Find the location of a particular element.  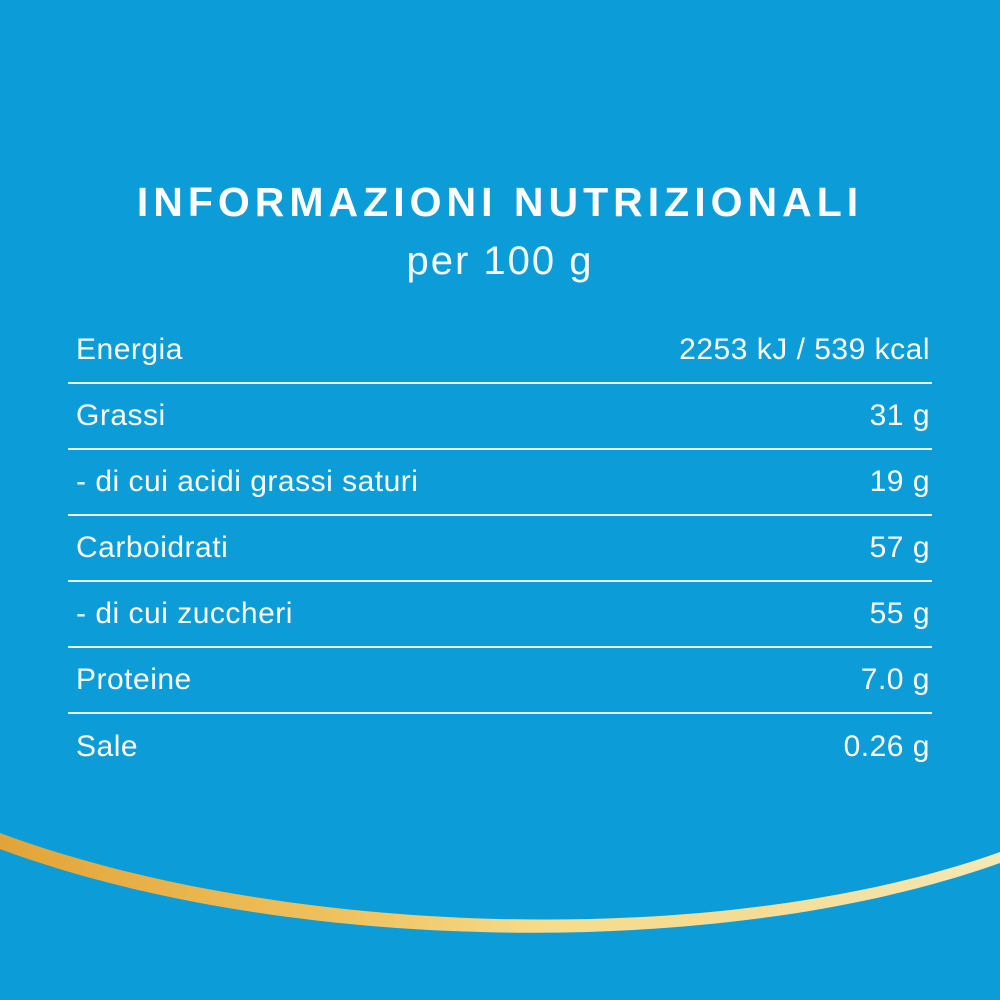

row-label: Energia is located at coordinates (129, 350).